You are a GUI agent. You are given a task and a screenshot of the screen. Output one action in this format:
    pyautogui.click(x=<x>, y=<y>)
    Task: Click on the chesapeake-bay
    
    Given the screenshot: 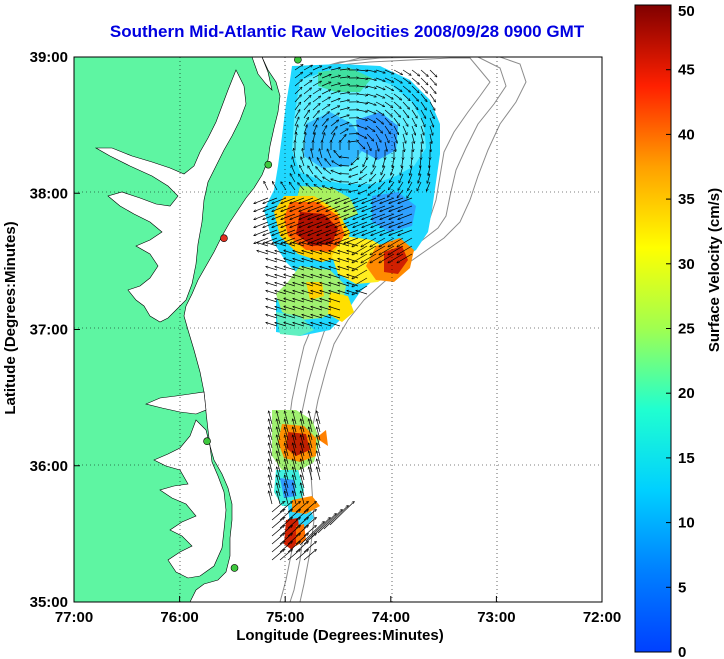 What is the action you would take?
    pyautogui.click(x=170, y=196)
    